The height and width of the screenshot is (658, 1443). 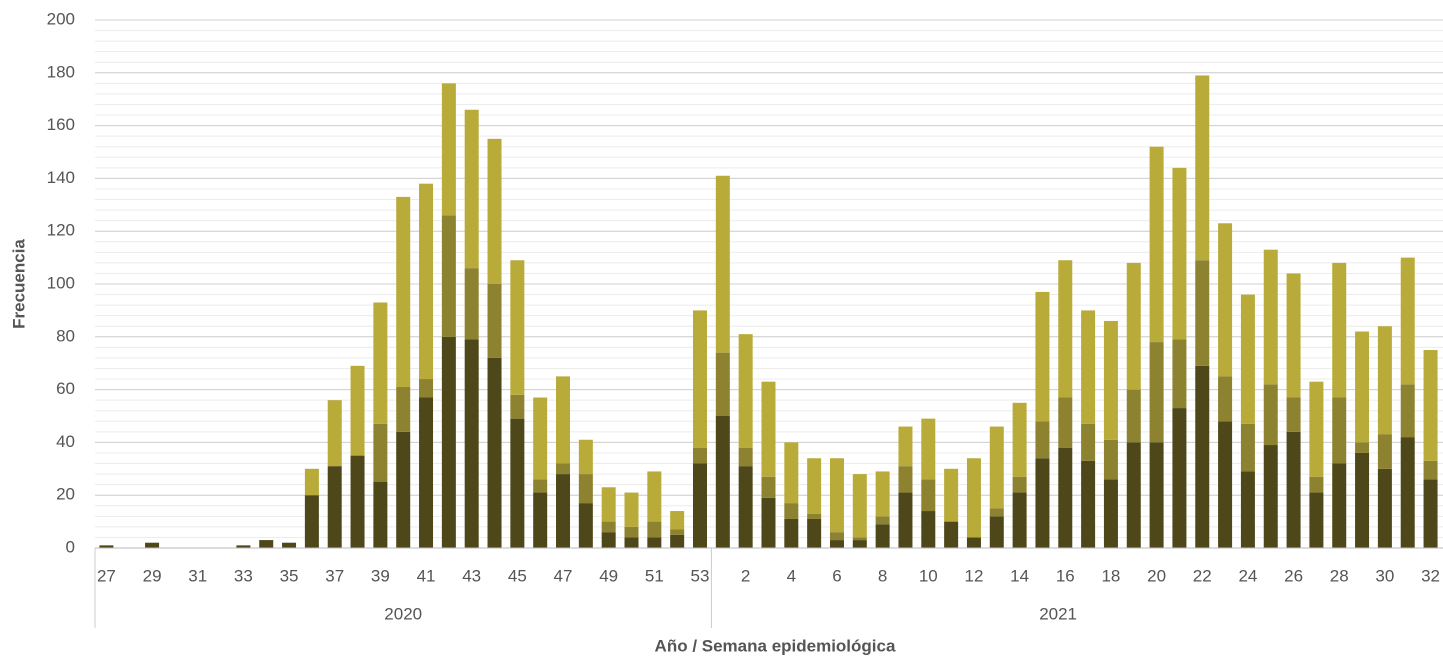 What do you see at coordinates (1110, 575) in the screenshot?
I see `x-tick-label: 18` at bounding box center [1110, 575].